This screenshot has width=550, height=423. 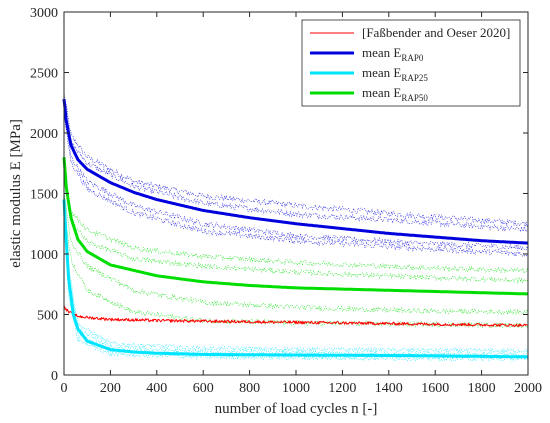 I want to click on x-axis-label: number of load cycles n [-], so click(x=296, y=409).